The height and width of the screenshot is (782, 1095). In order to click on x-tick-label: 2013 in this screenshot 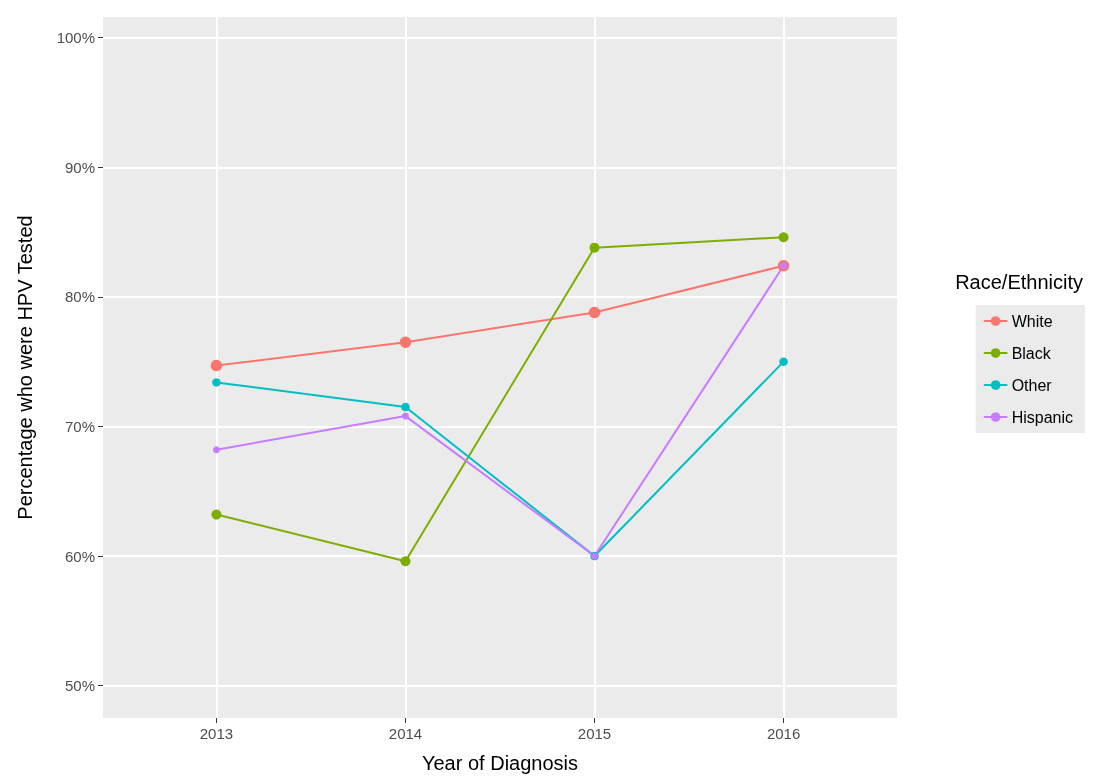, I will do `click(216, 733)`.